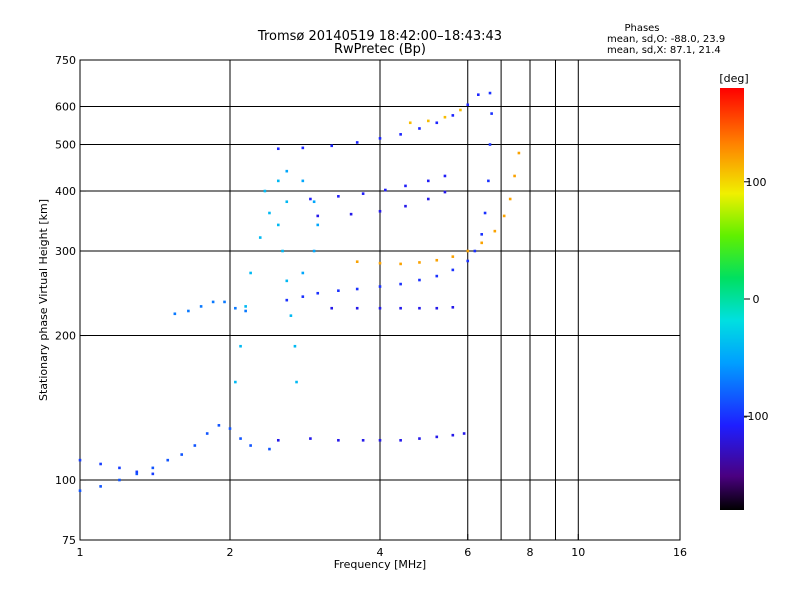 This screenshot has height=600, width=800. What do you see at coordinates (65, 251) in the screenshot?
I see `y-tick-label: 300` at bounding box center [65, 251].